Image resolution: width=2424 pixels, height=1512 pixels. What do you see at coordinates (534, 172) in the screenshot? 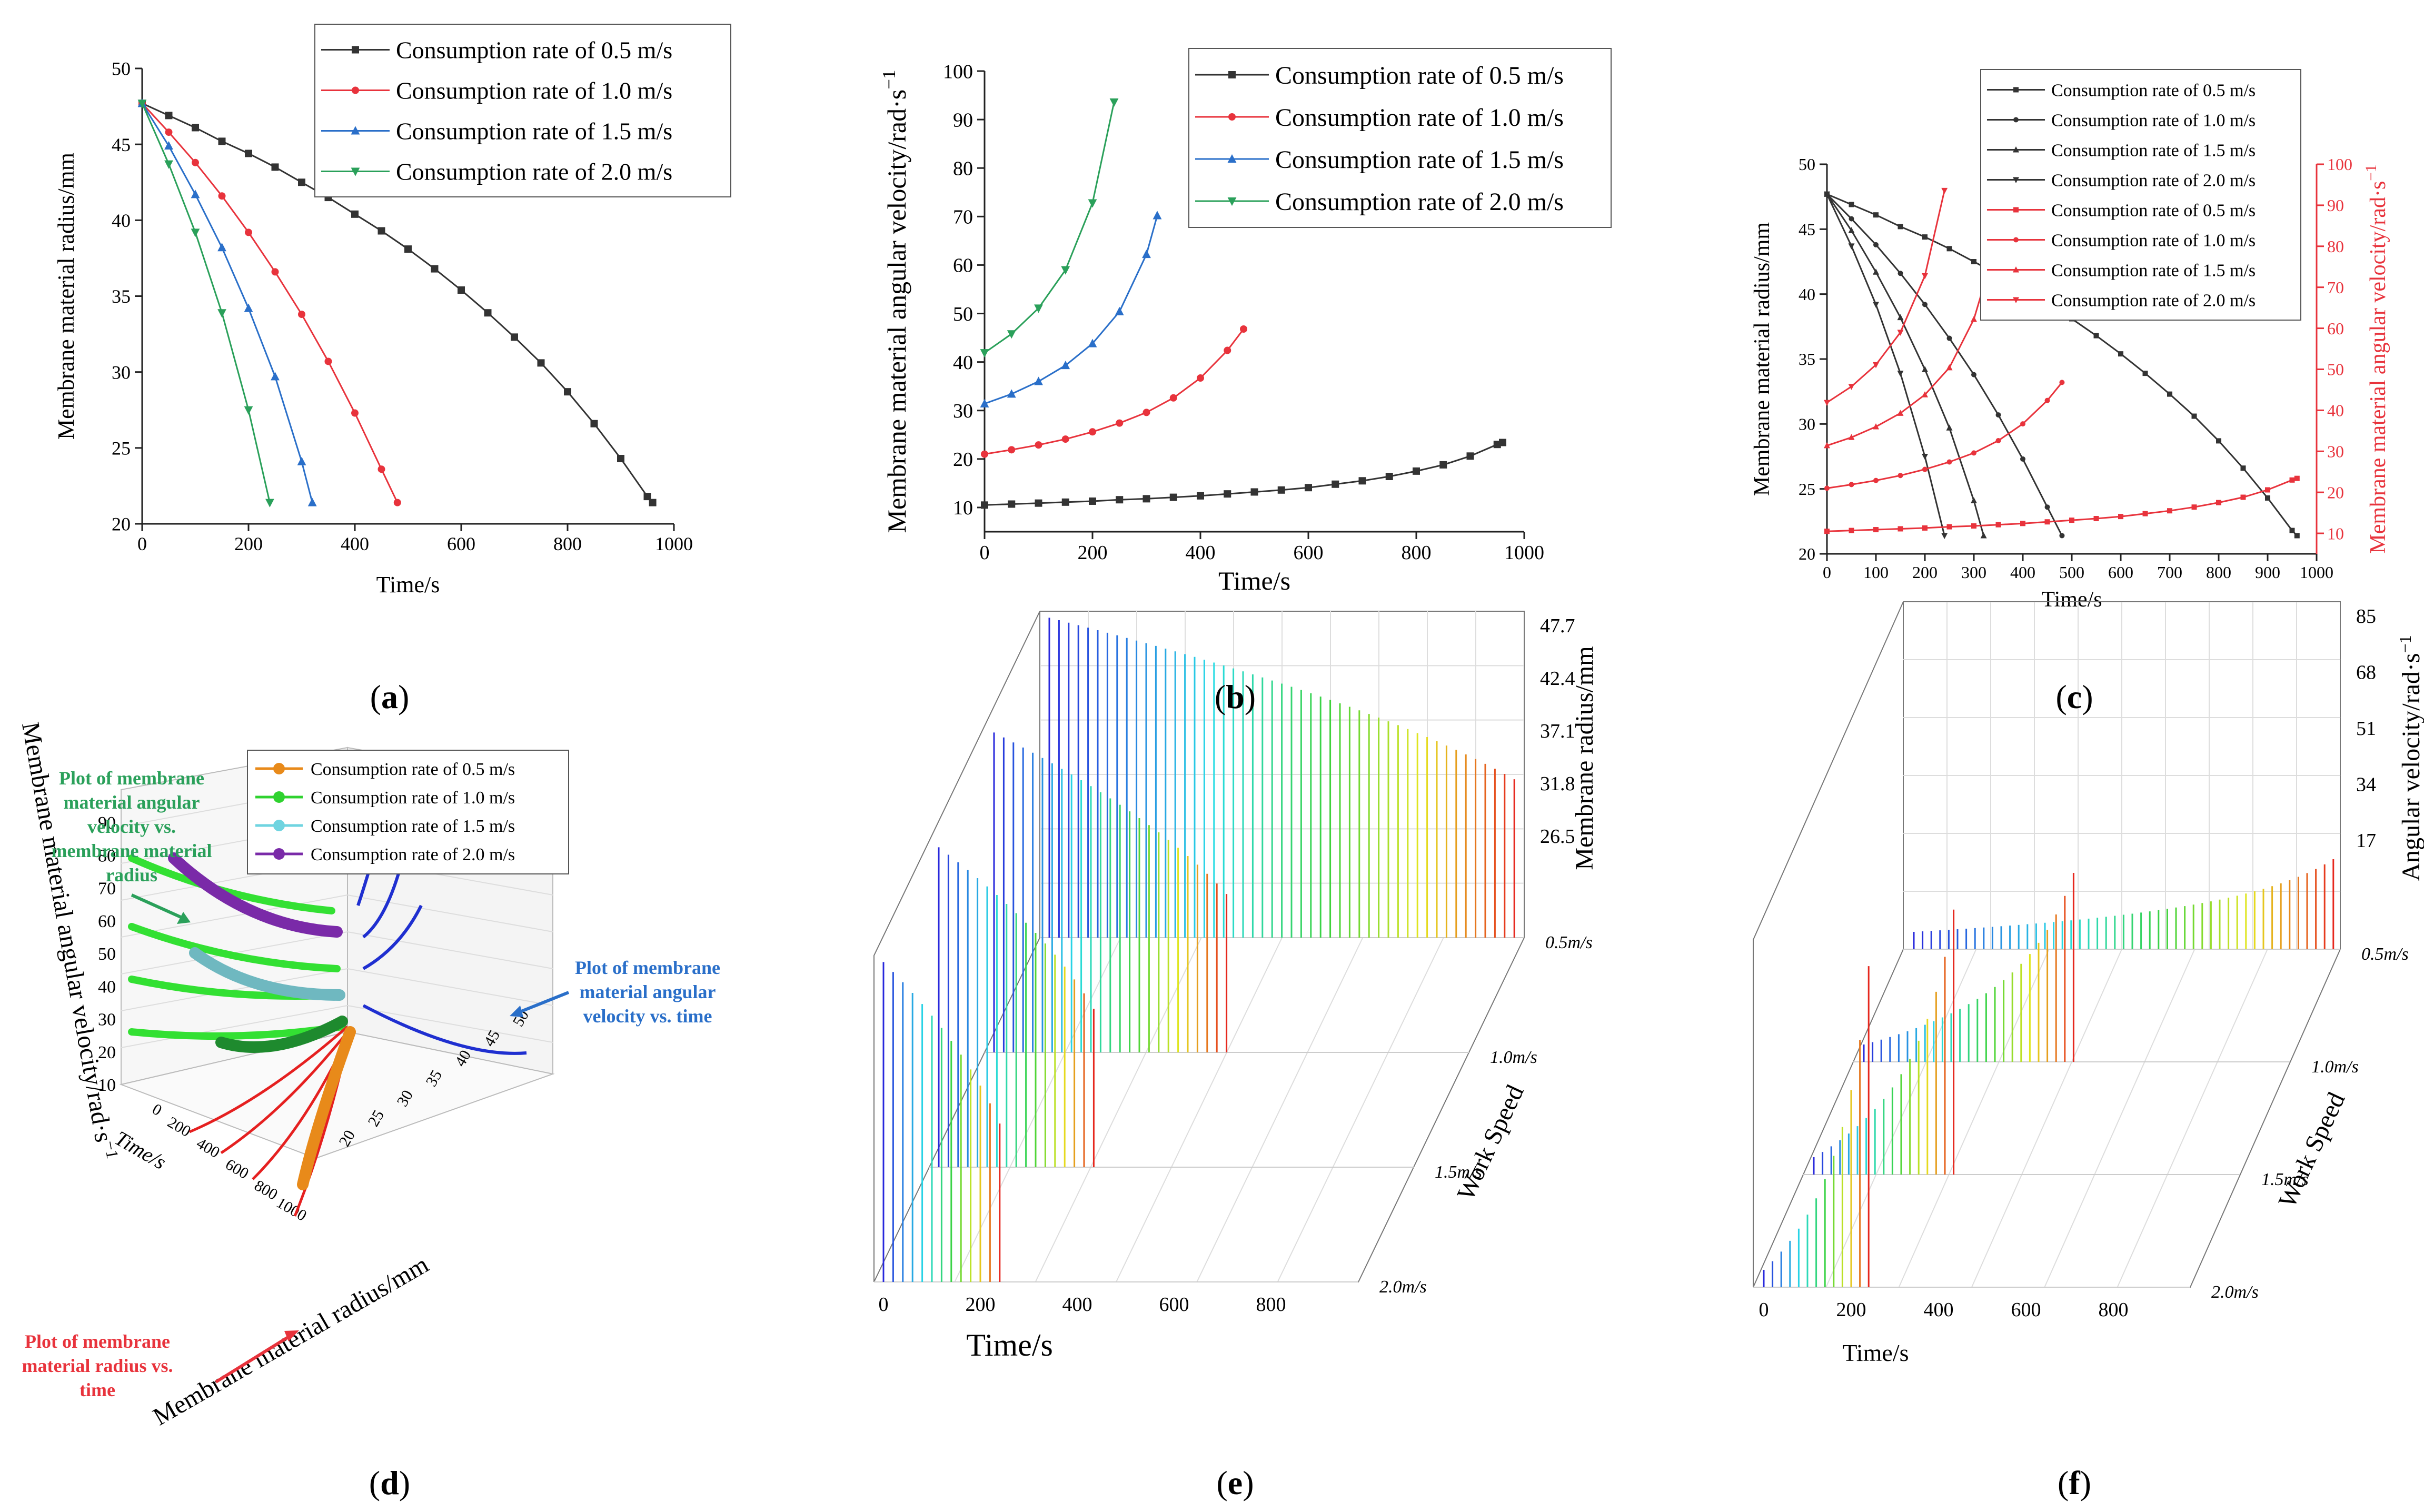
I see `legend-label: Consumption rate of 2.0 m/s` at bounding box center [534, 172].